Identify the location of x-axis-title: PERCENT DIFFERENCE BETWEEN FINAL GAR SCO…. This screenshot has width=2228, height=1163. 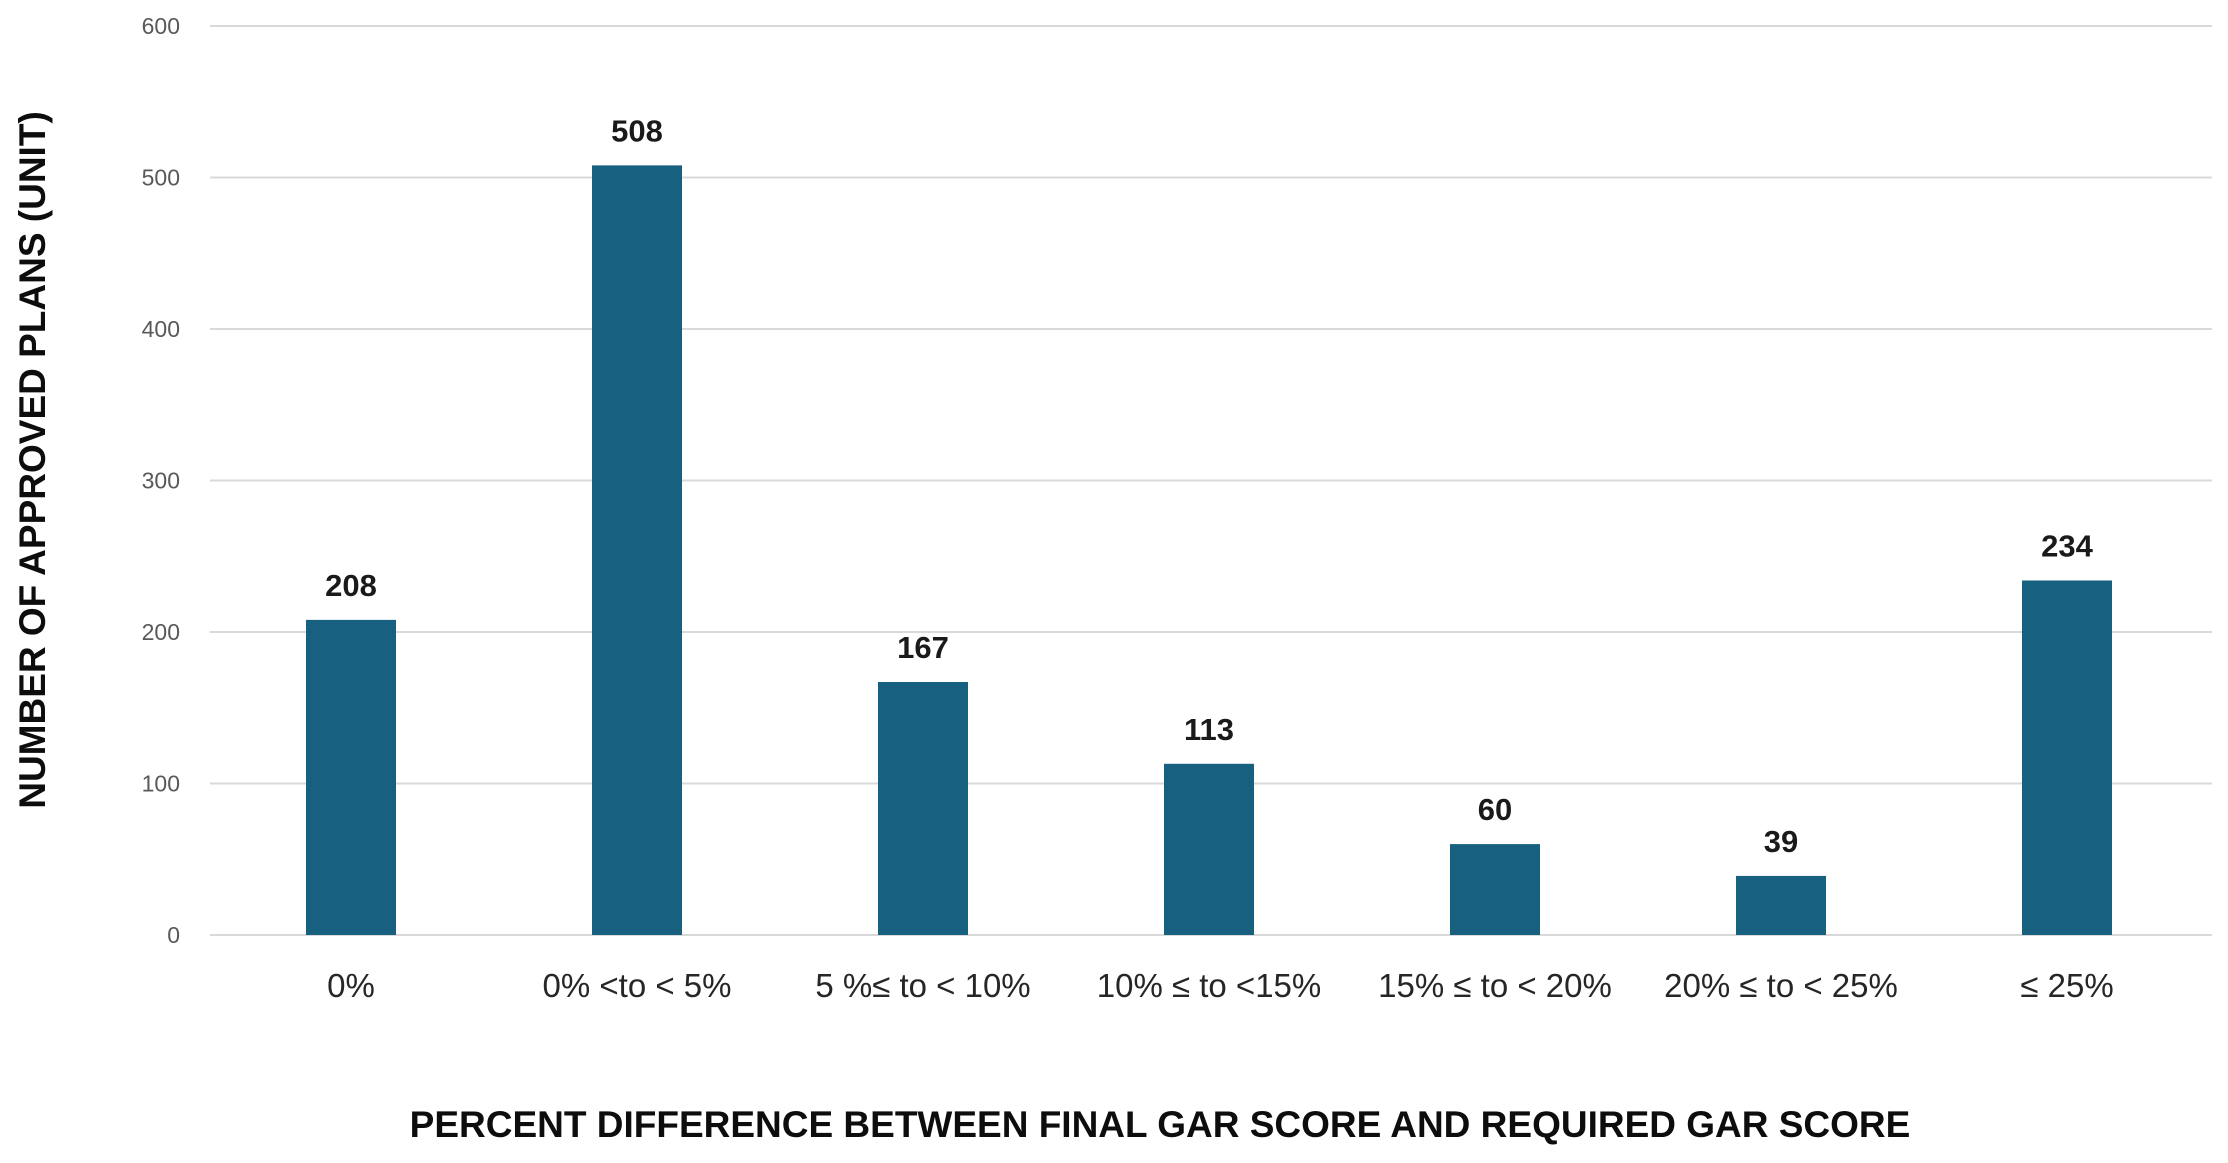
(1160, 1124).